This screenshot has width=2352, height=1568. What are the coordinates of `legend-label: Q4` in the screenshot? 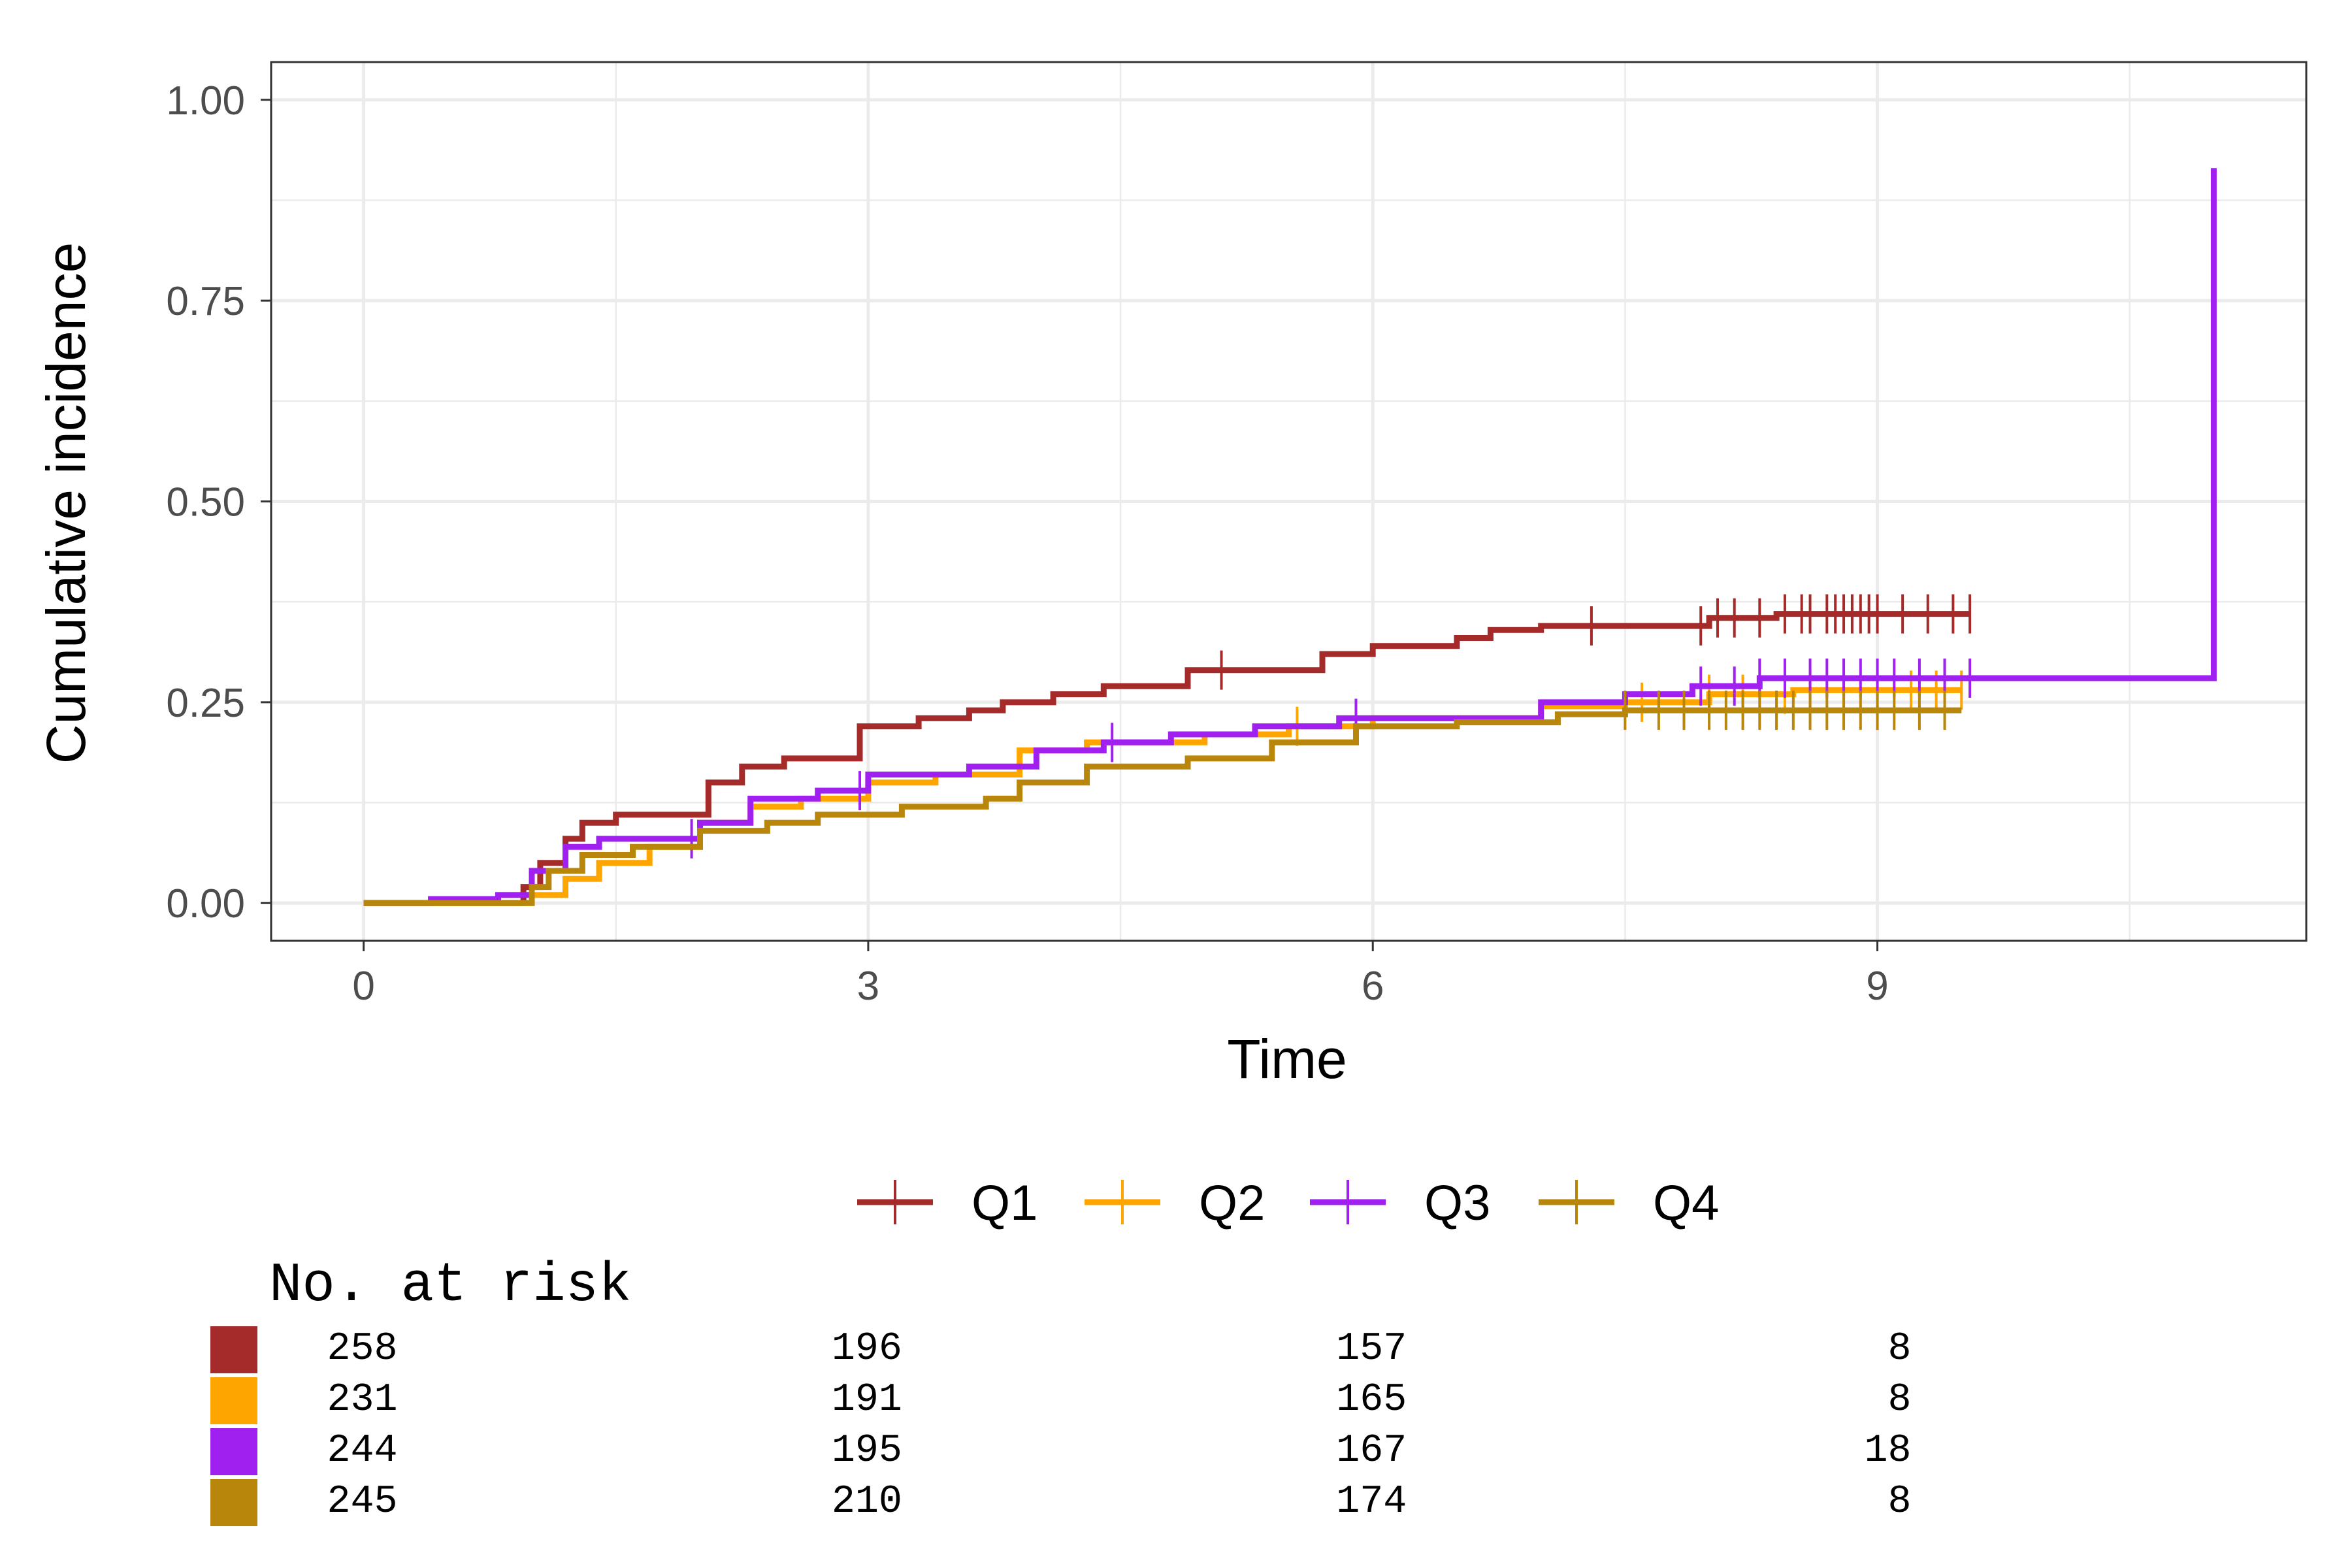 It's located at (1686, 1203).